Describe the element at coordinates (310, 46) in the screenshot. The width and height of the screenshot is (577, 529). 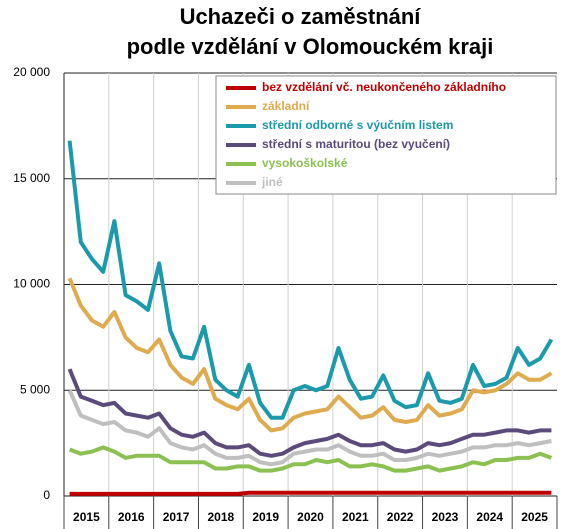
I see `chart-title: podle vzdělání v Olomouckém kraji` at that location.